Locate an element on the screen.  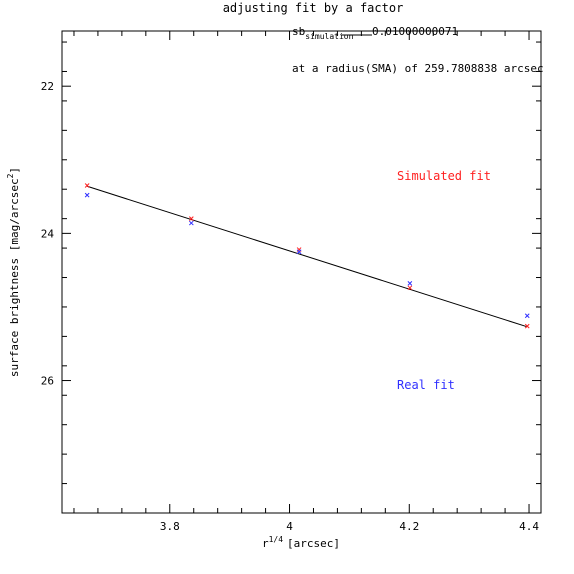
sb-subscript: simulation is located at coordinates (329, 36).